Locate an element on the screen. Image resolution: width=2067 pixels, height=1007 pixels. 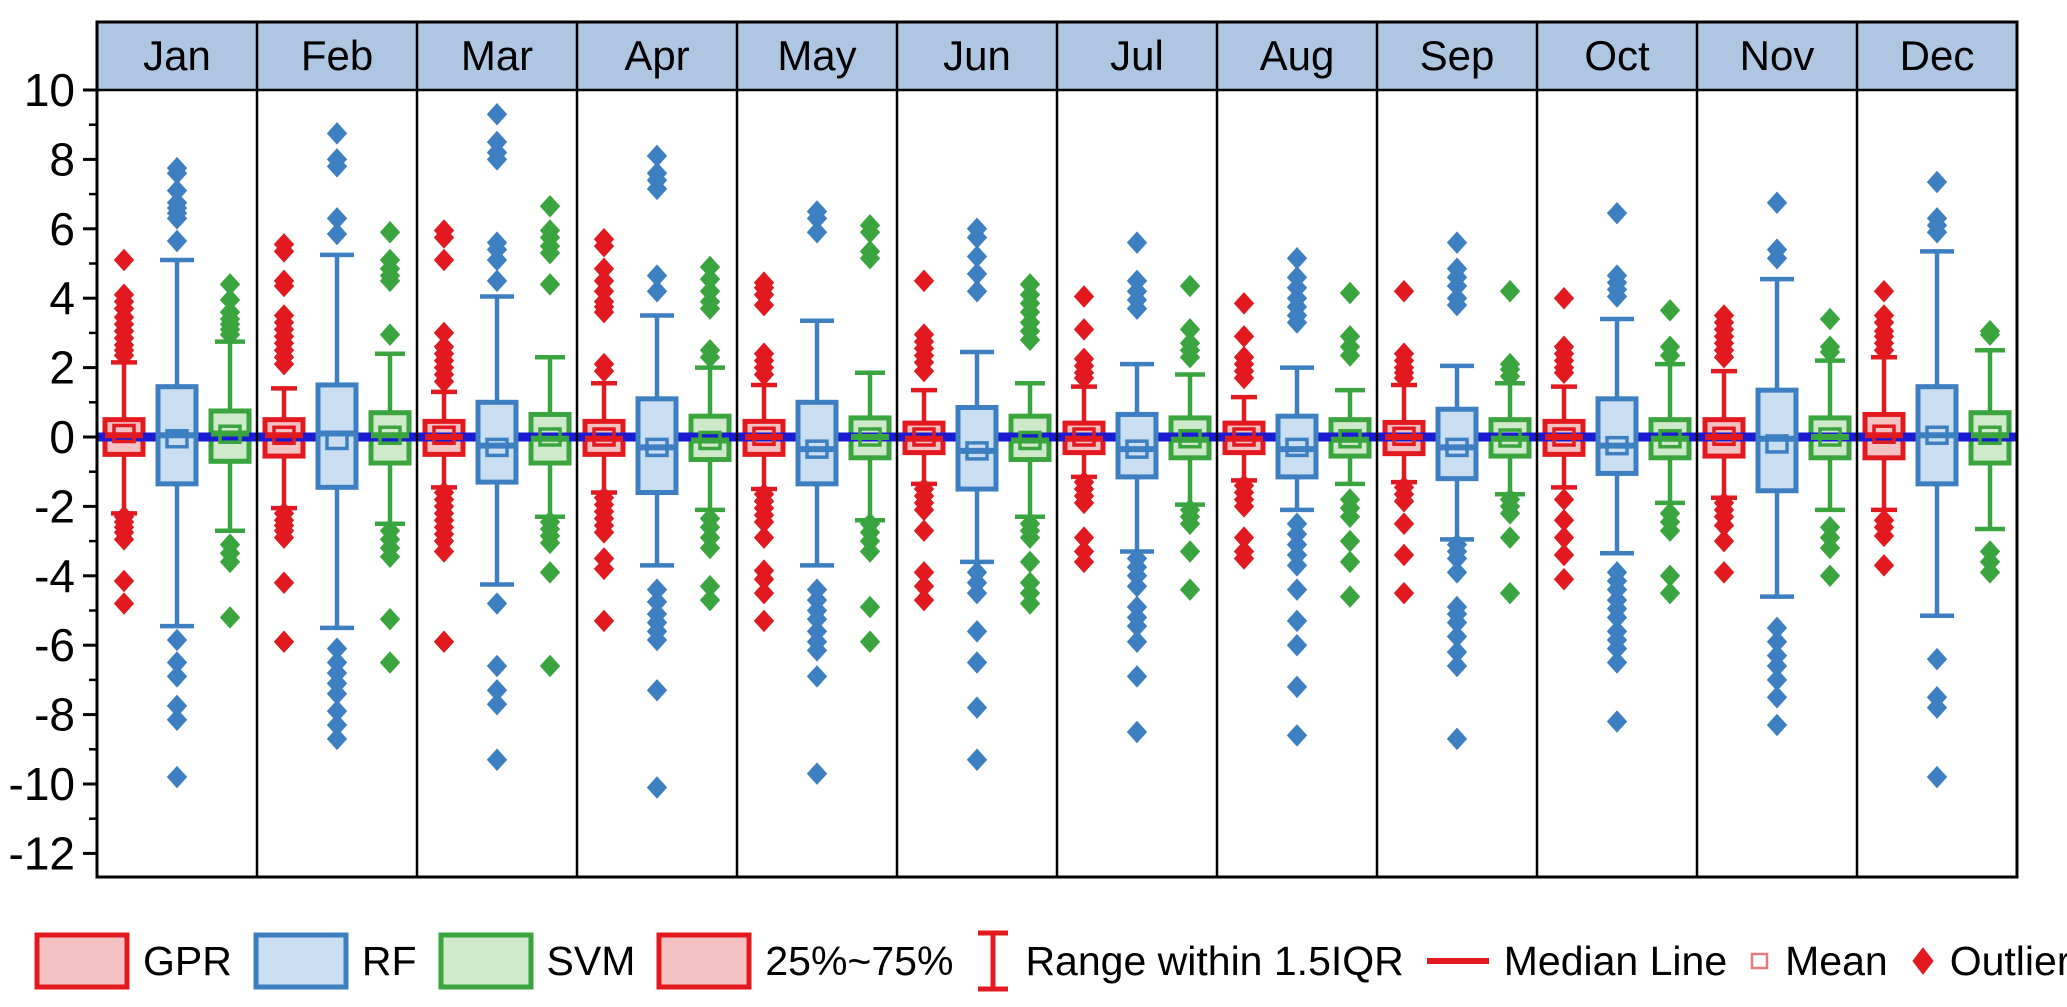
month-label-feb: Feb is located at coordinates (337, 55).